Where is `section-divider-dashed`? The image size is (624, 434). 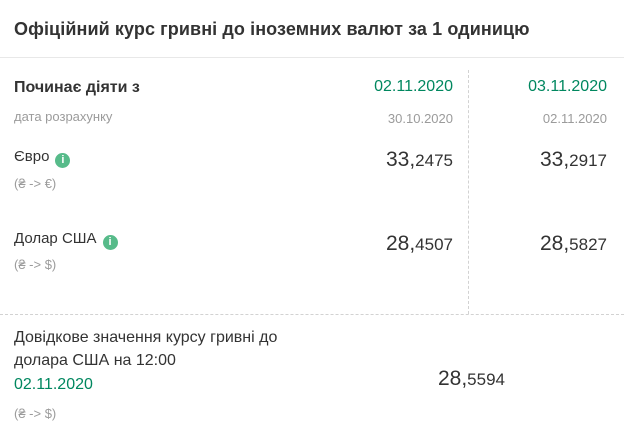 section-divider-dashed is located at coordinates (312, 314).